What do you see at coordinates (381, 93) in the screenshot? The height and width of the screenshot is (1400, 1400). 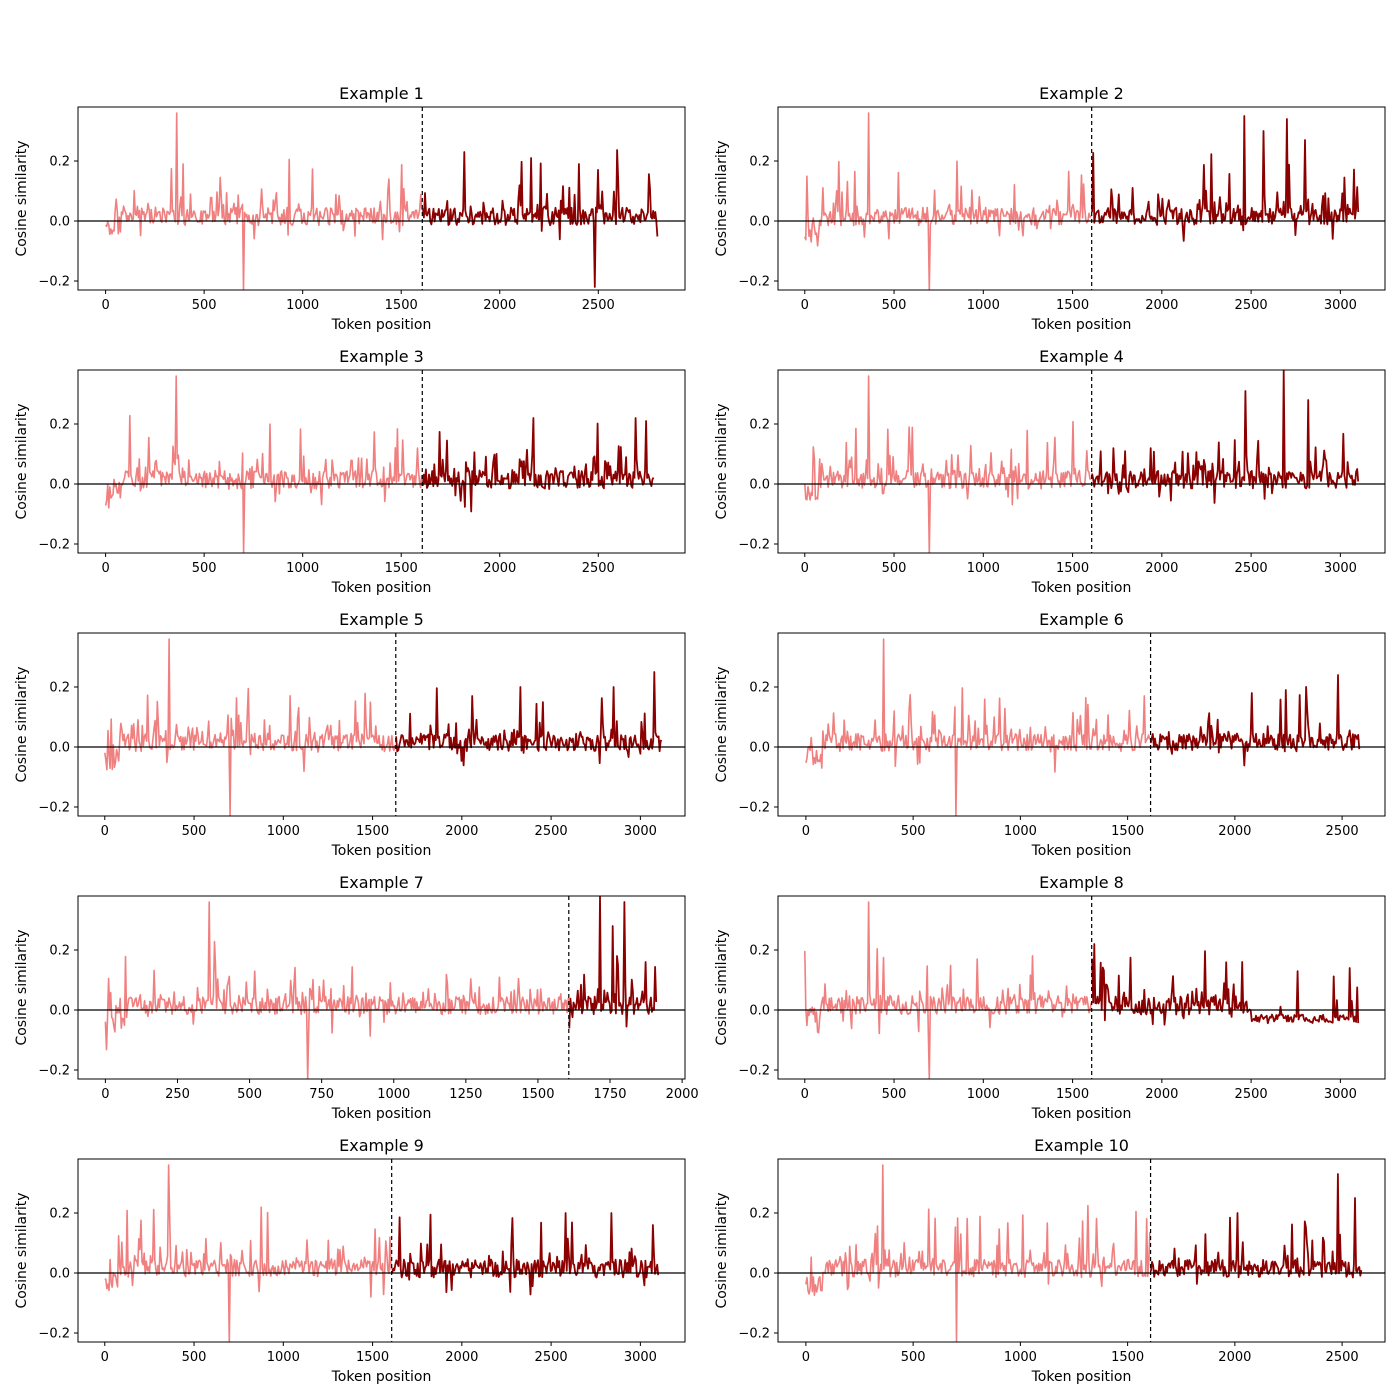 I see `subplot-title: Example 1` at bounding box center [381, 93].